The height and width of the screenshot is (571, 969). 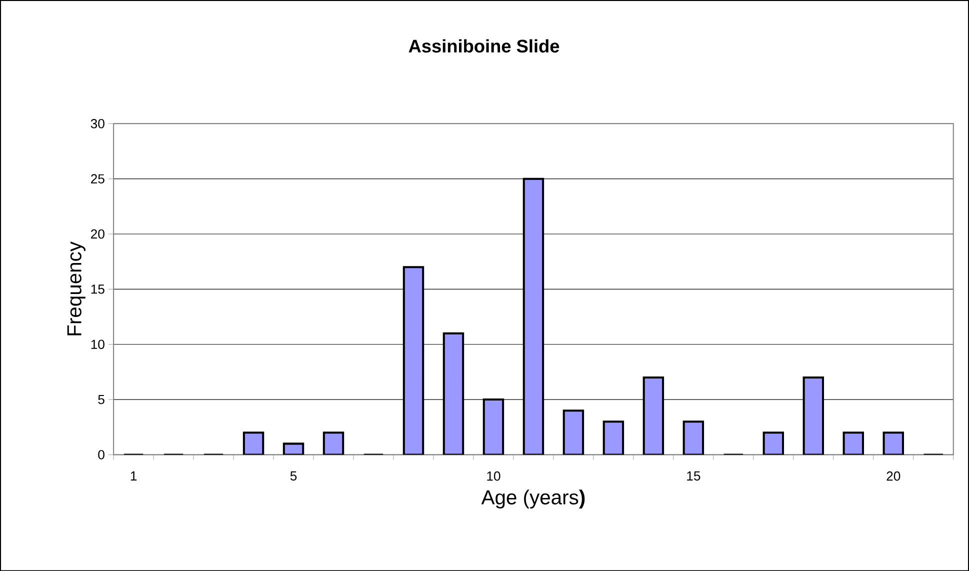 What do you see at coordinates (97, 344) in the screenshot?
I see `y-tick-label: 10` at bounding box center [97, 344].